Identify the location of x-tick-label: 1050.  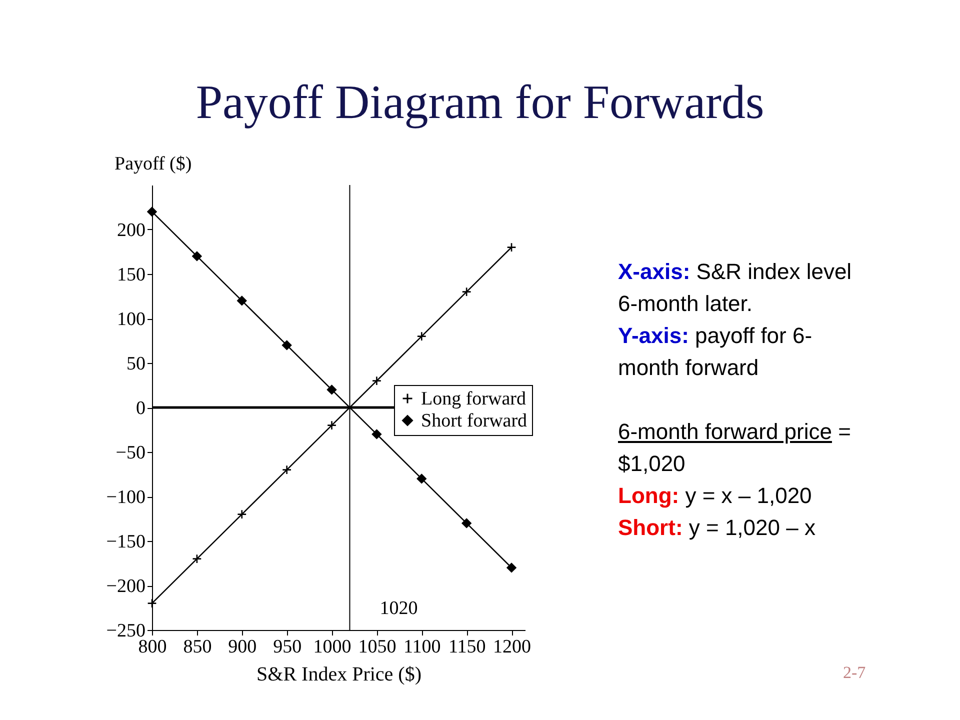
(377, 647).